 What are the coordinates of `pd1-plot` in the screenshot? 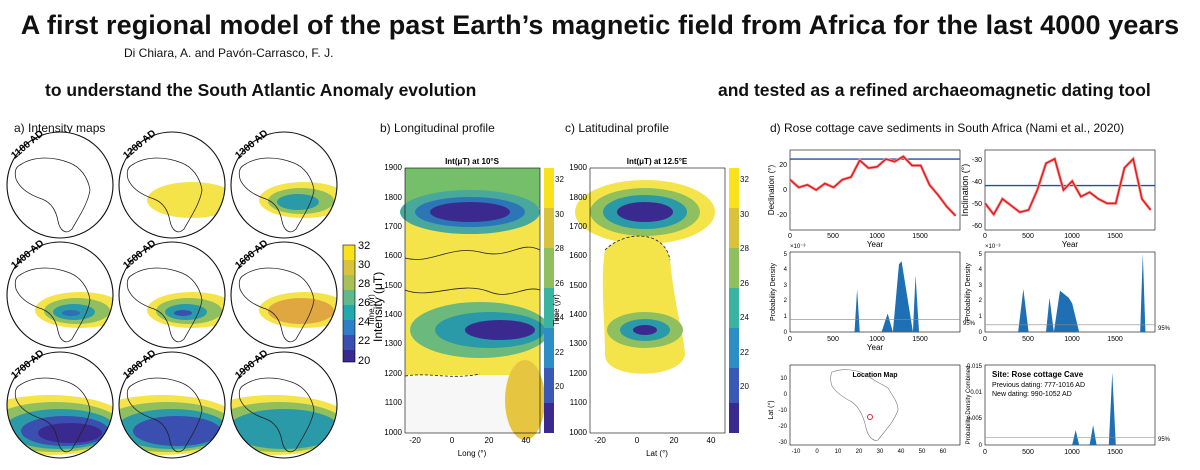 It's located at (875, 292).